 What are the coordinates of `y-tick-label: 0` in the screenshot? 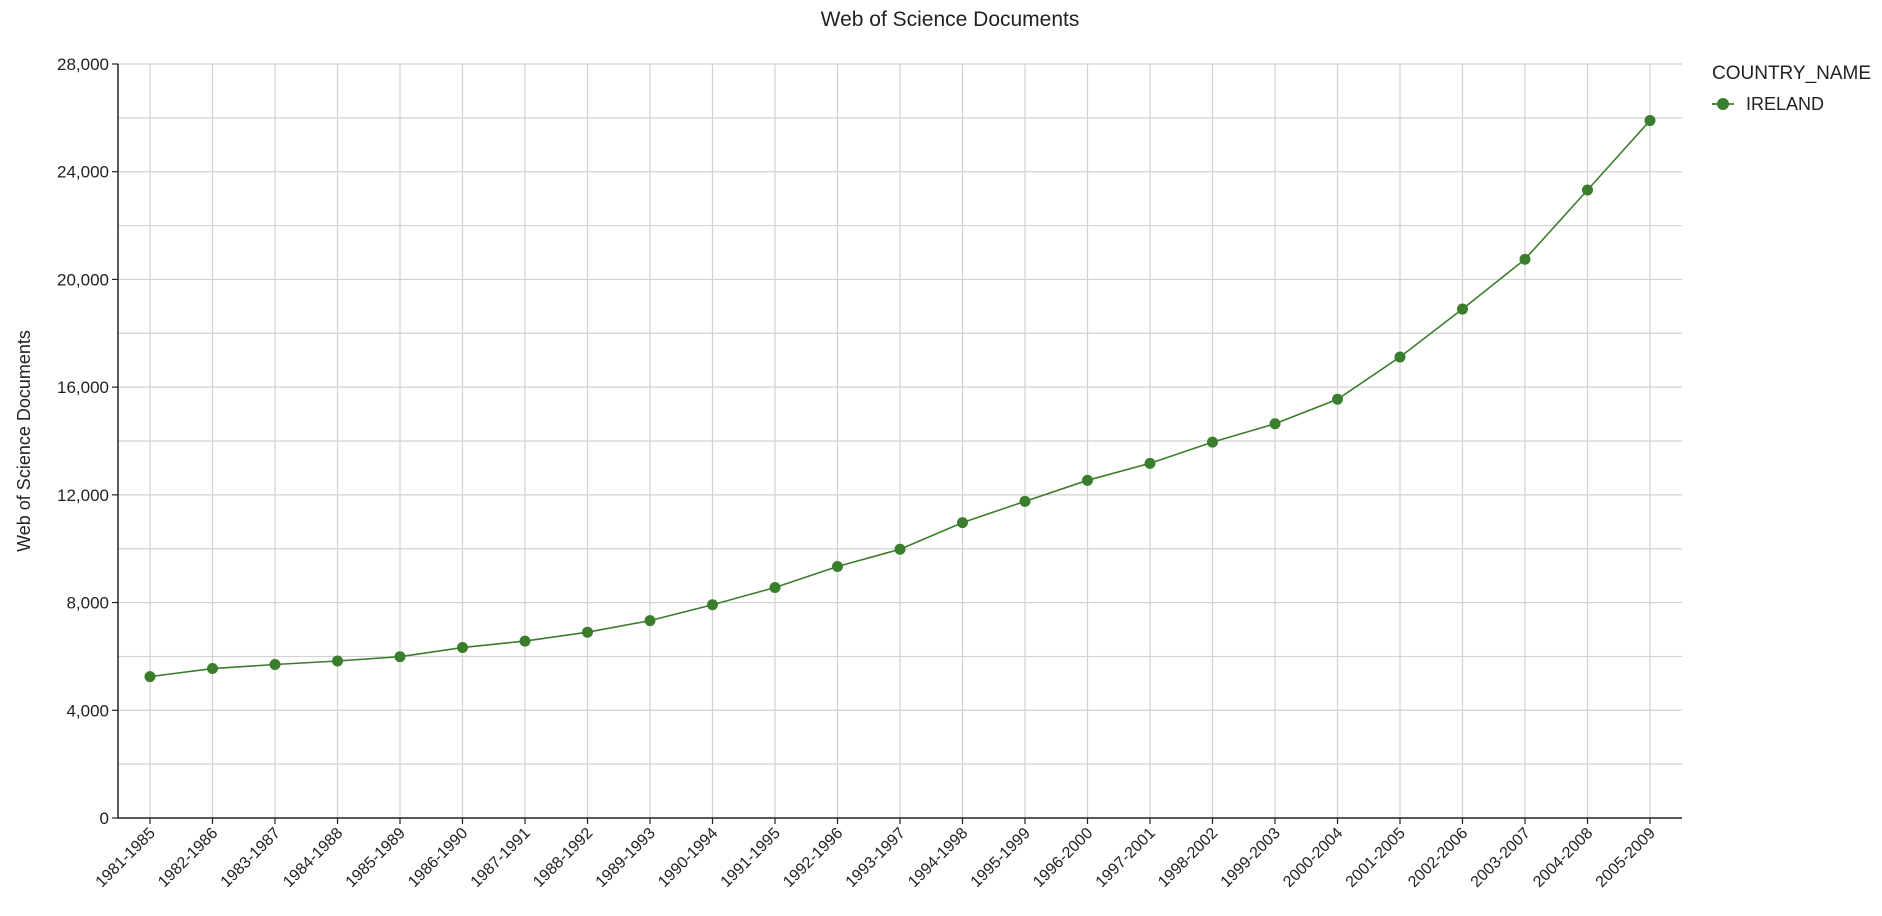 It's located at (104, 818).